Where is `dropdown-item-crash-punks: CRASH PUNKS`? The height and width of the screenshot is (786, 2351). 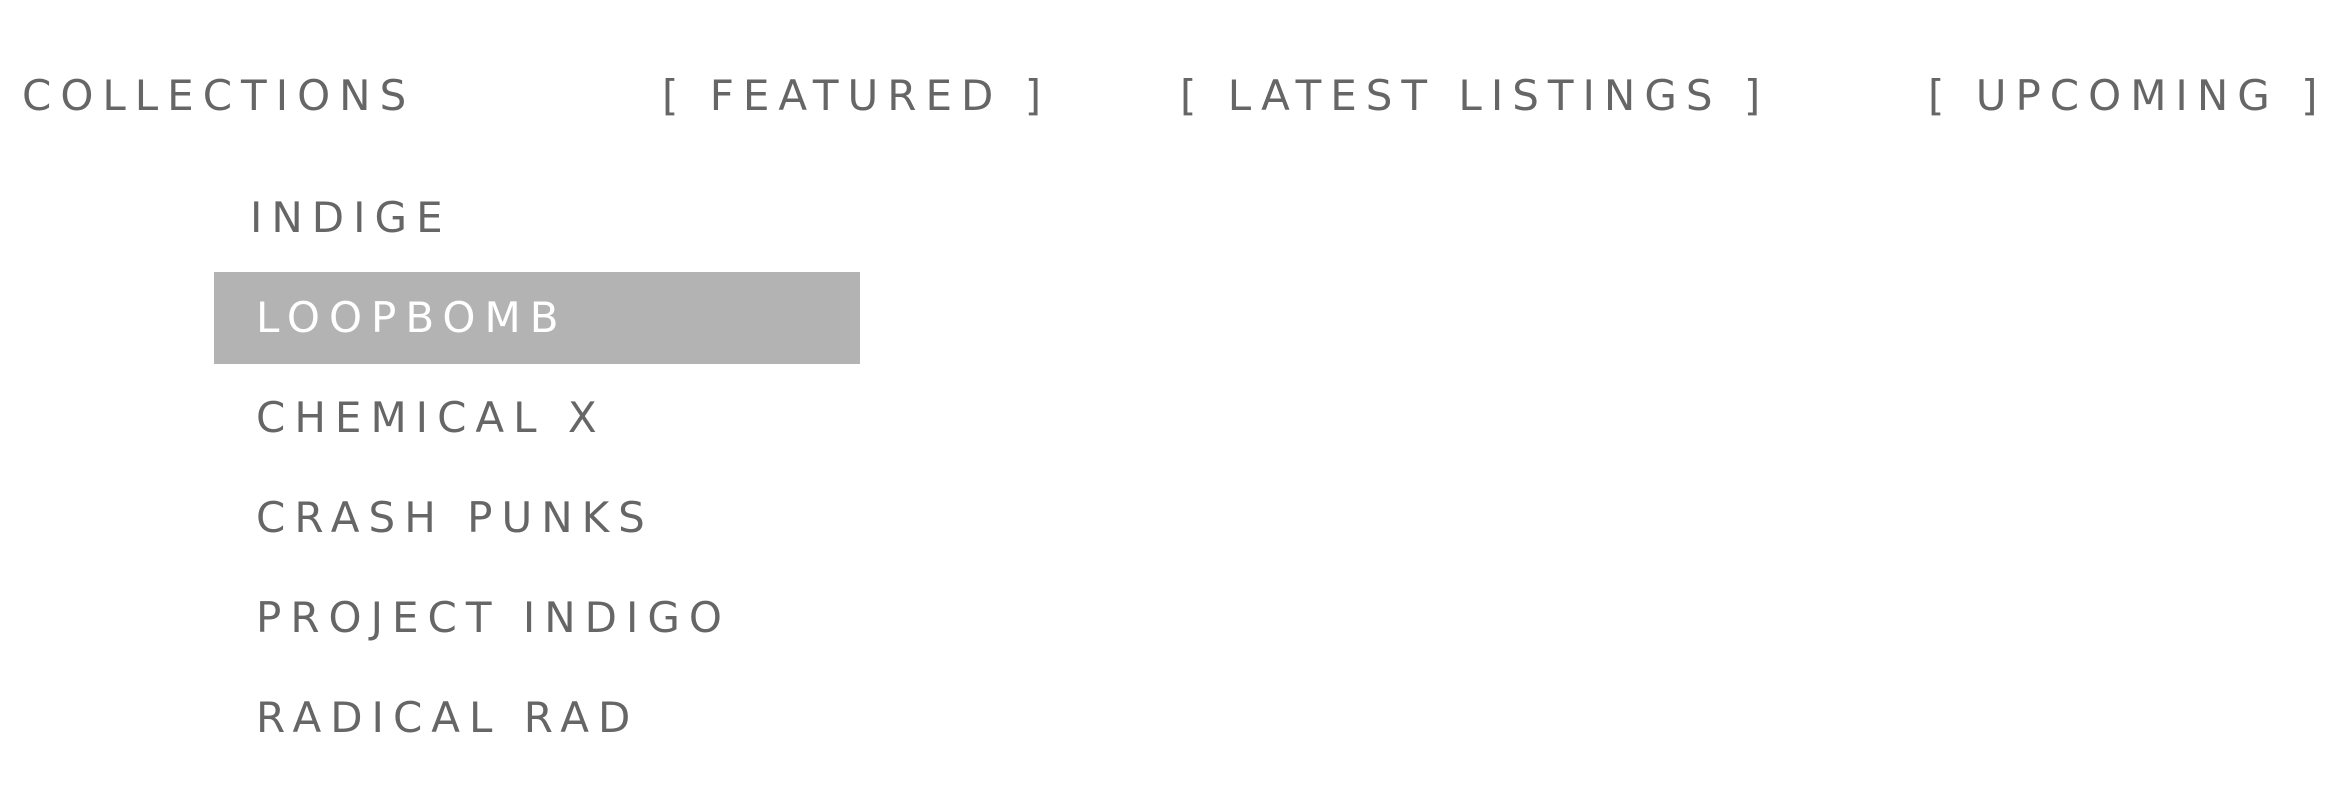 dropdown-item-crash-punks: CRASH PUNKS is located at coordinates (537, 518).